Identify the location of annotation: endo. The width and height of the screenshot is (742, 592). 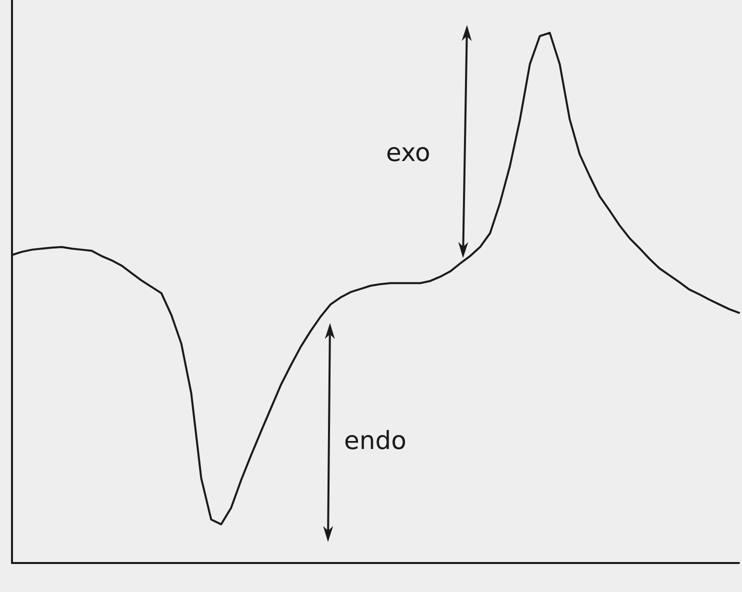
(375, 440).